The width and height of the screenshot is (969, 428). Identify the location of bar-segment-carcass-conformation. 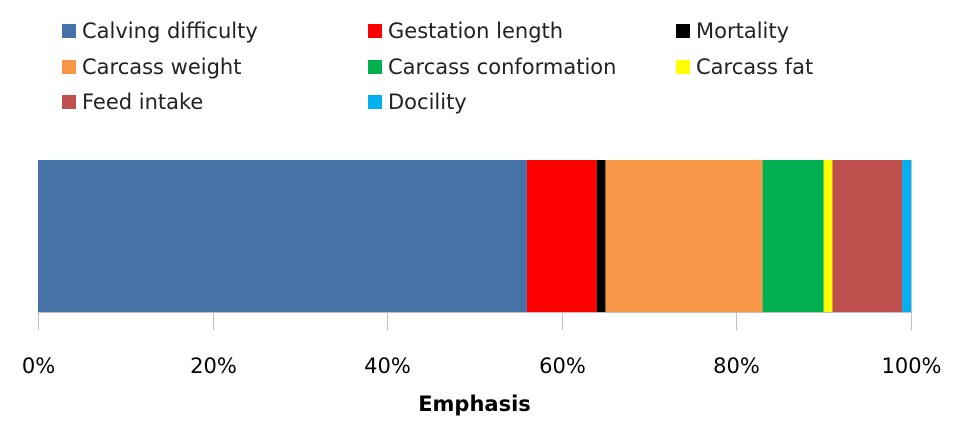
(793, 236).